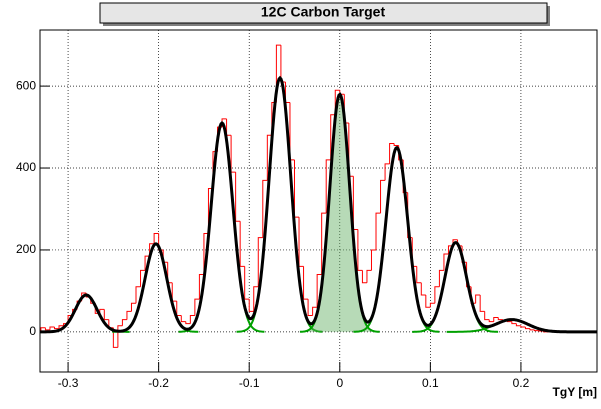 The width and height of the screenshot is (601, 409). What do you see at coordinates (430, 383) in the screenshot?
I see `x-tick-label: 0.1` at bounding box center [430, 383].